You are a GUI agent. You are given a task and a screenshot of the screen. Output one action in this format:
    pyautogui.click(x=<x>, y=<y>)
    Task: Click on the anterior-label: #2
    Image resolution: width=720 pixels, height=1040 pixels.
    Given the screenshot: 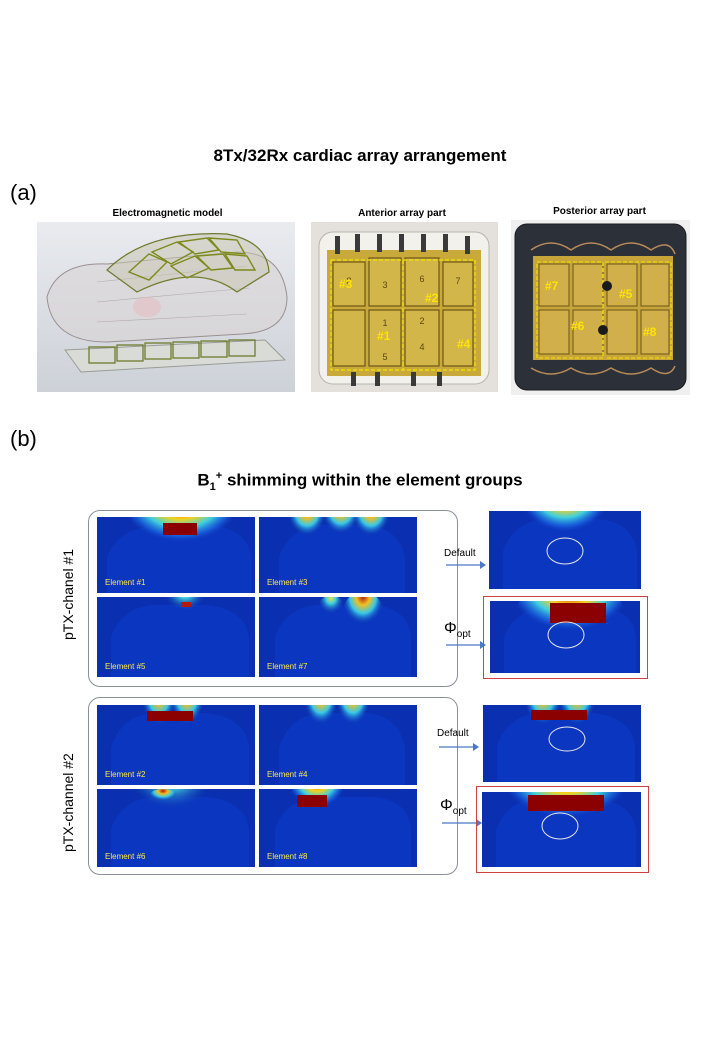 What is the action you would take?
    pyautogui.click(x=432, y=298)
    